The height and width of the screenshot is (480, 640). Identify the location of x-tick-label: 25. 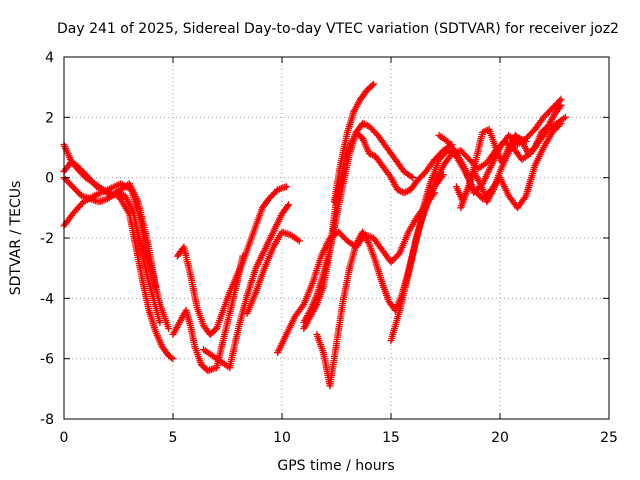
(609, 438).